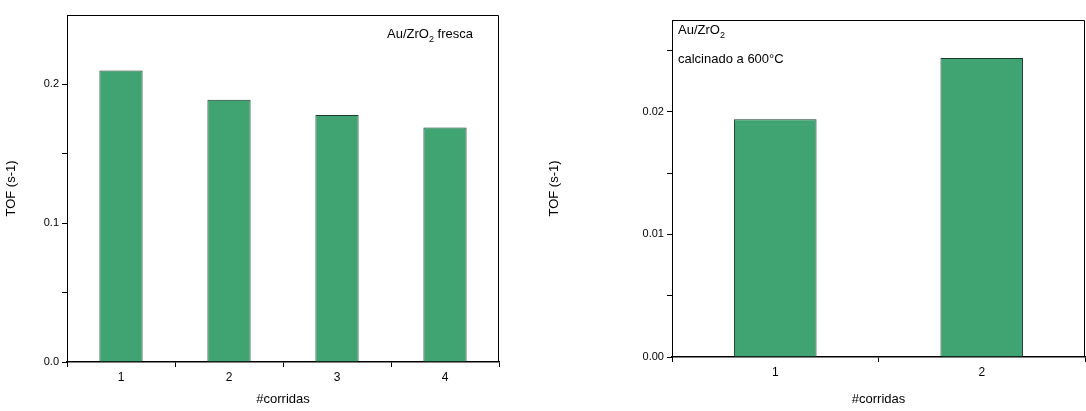 This screenshot has width=1086, height=411. What do you see at coordinates (51, 361) in the screenshot?
I see `y-tick-label: 0.0` at bounding box center [51, 361].